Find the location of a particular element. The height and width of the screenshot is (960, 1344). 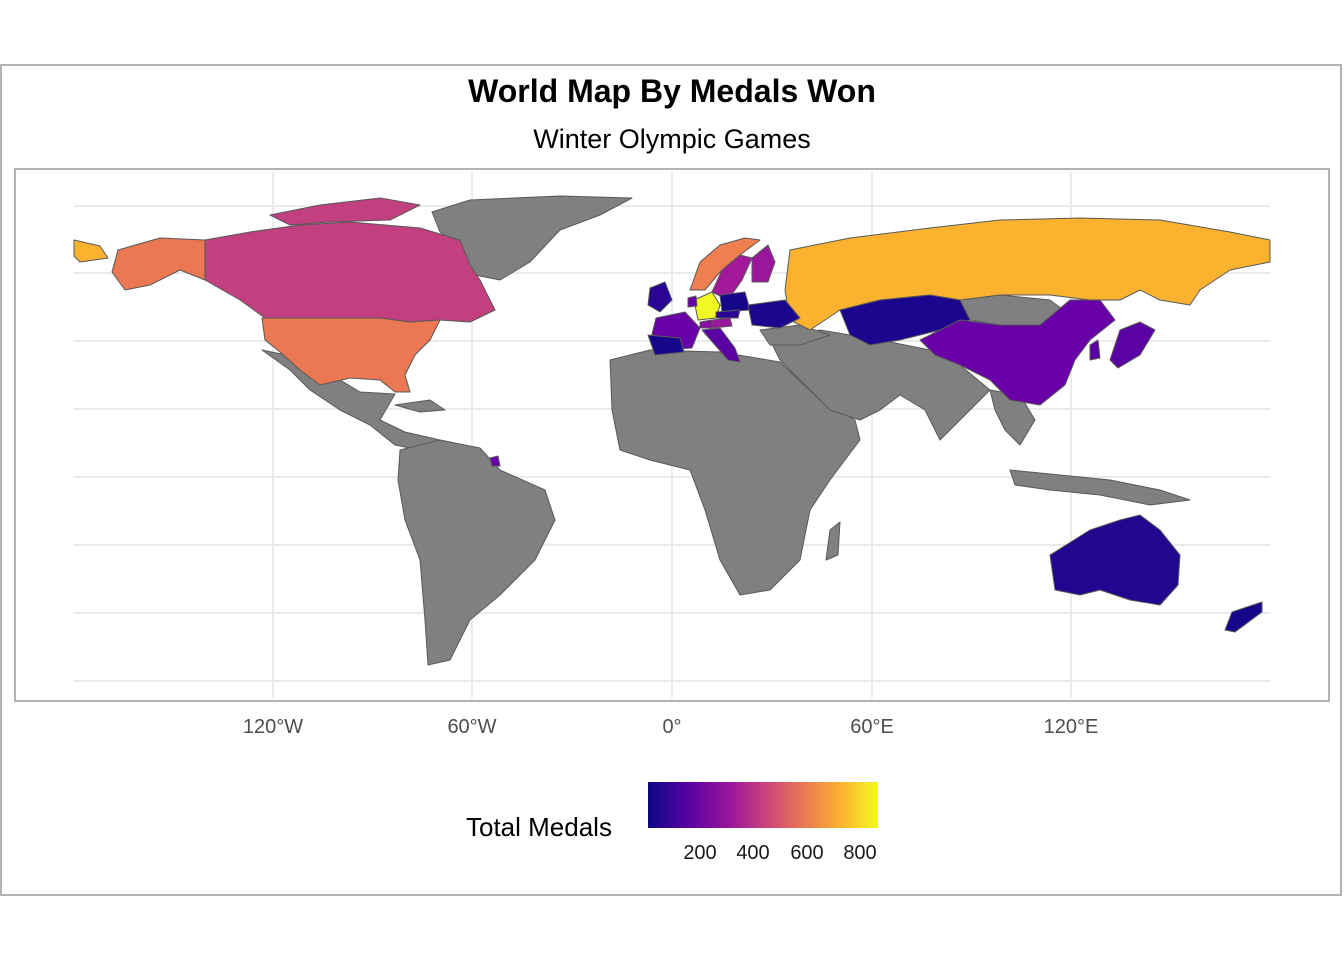

country-czechia is located at coordinates (728, 314).